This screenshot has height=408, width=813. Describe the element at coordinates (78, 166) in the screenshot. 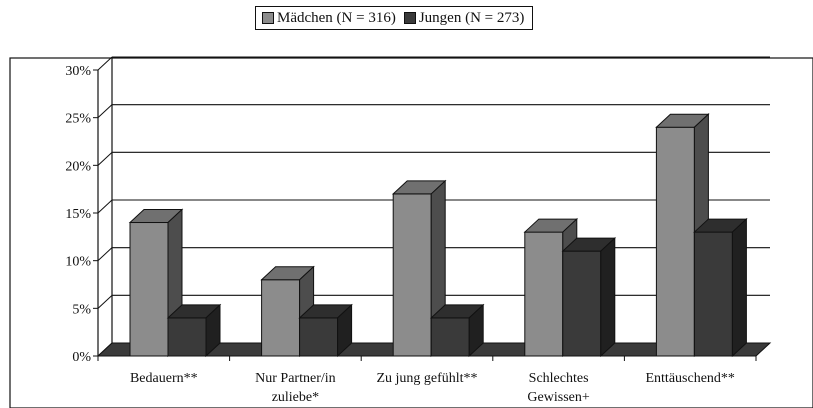

I see `y-tick-label: 20%` at that location.